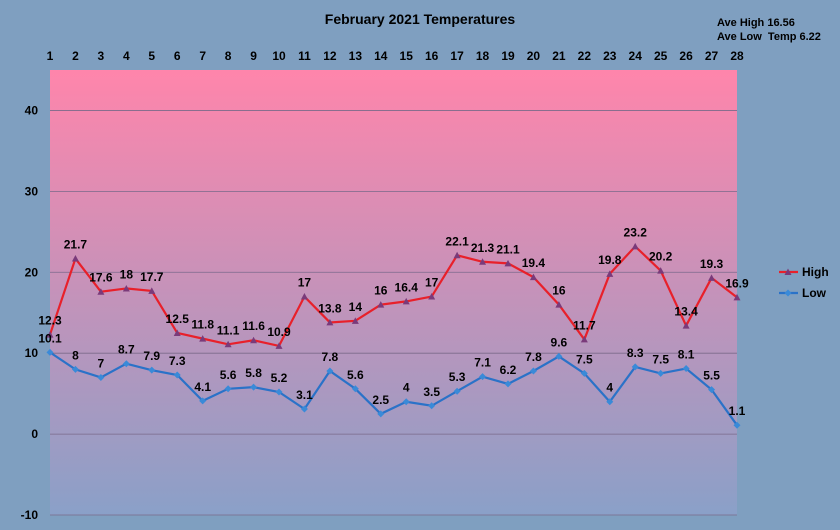 The height and width of the screenshot is (530, 840). What do you see at coordinates (202, 325) in the screenshot?
I see `data-label-high: 11.8` at bounding box center [202, 325].